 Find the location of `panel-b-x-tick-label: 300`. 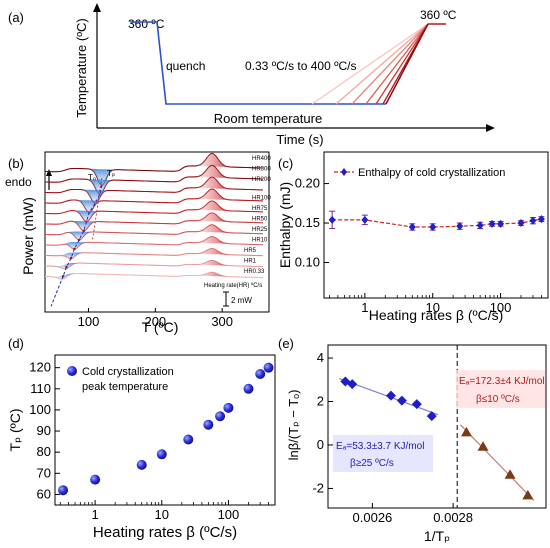

panel-b-x-tick-label: 300 is located at coordinates (222, 321).